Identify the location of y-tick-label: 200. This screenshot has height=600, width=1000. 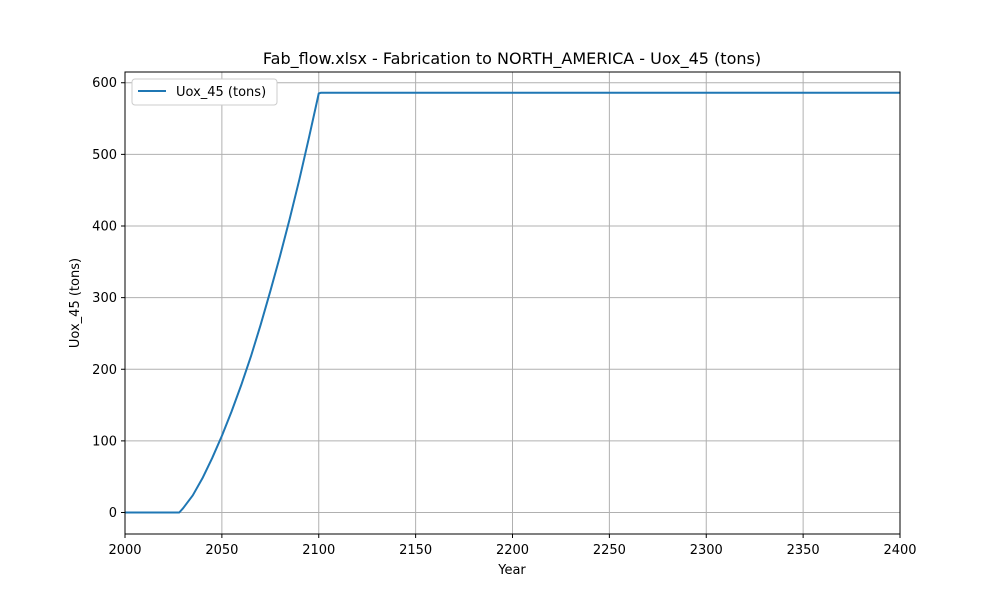
(104, 370).